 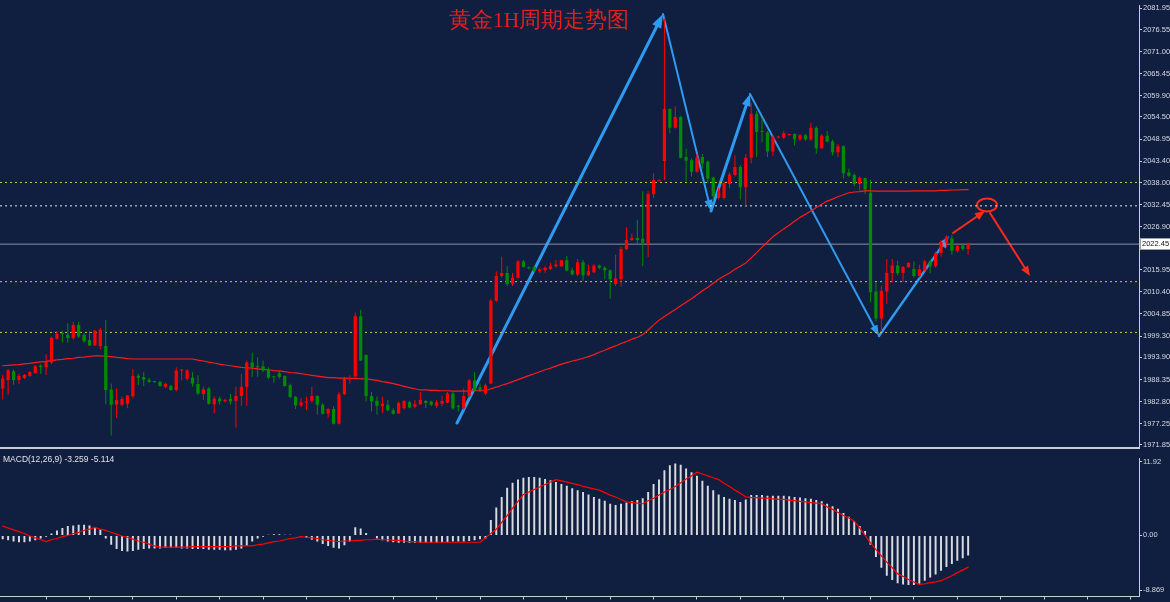 What do you see at coordinates (539, 20) in the screenshot?
I see `chart-title: 黄金1H周期走势图` at bounding box center [539, 20].